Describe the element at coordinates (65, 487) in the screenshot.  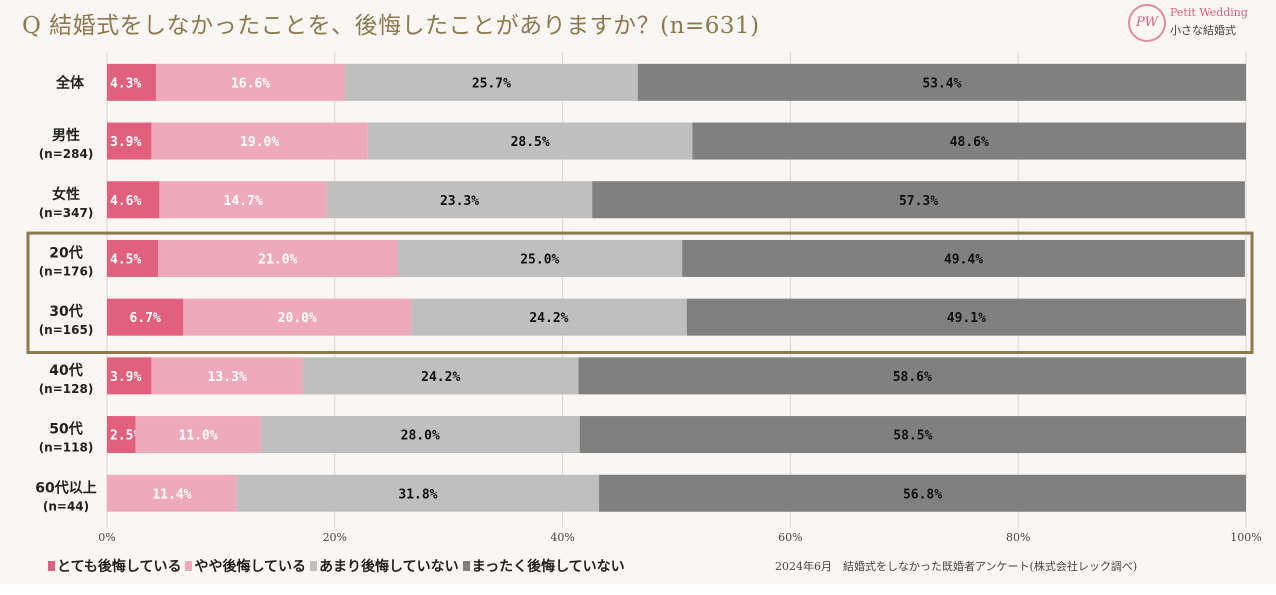
I see `category-label: 60代以上` at that location.